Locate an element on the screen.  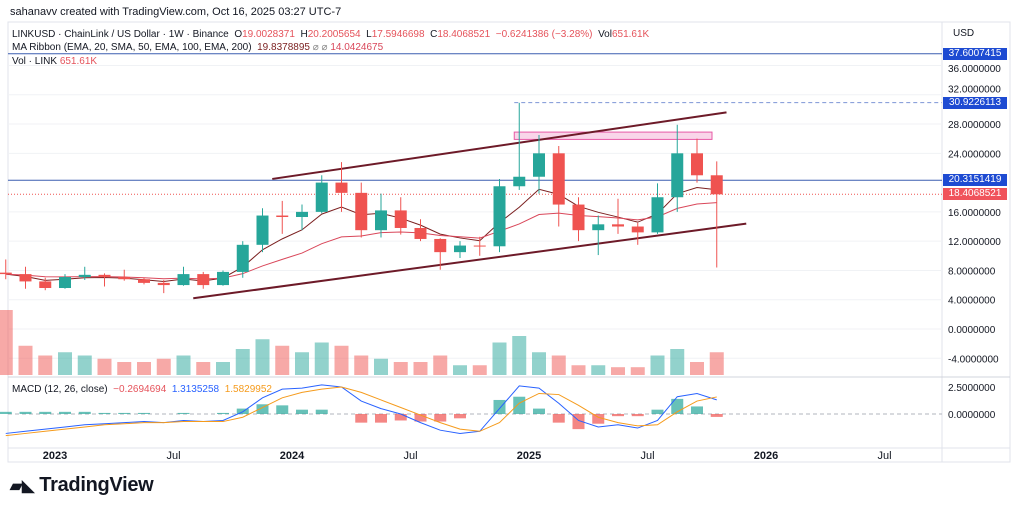
high-value: 20.2005654 is located at coordinates (334, 34).